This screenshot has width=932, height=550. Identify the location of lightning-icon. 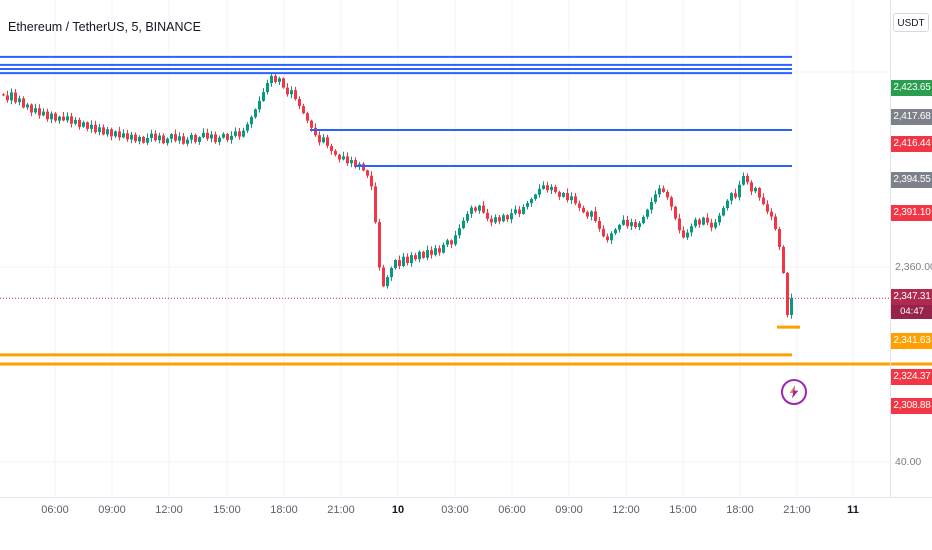
(794, 392).